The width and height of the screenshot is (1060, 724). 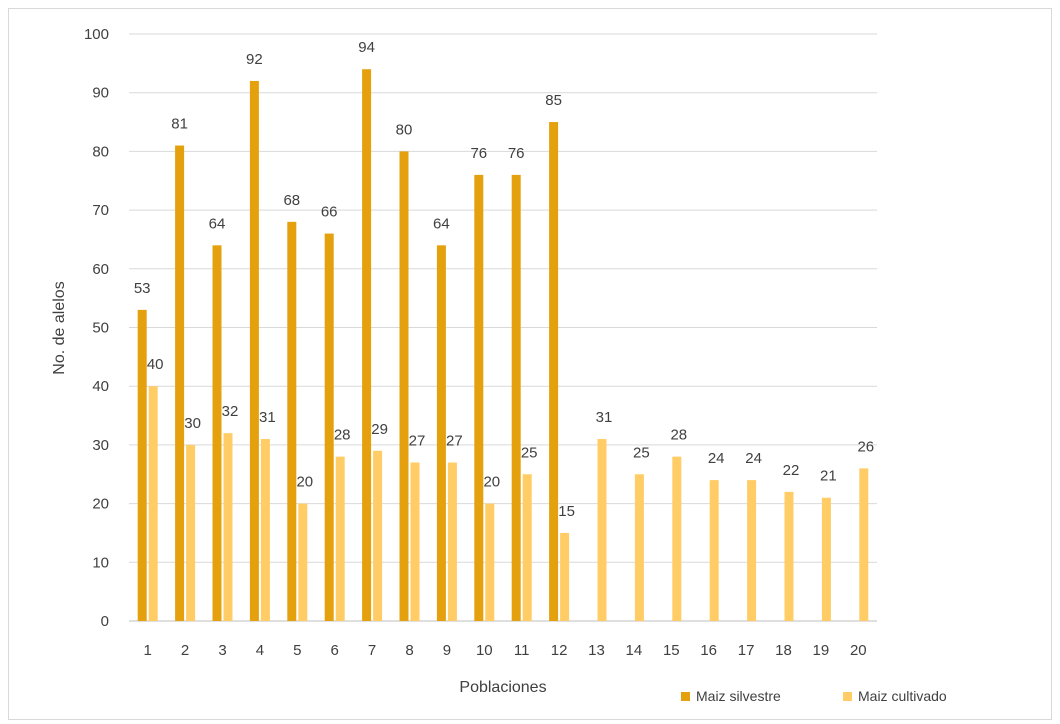 I want to click on x-axis-title: Poblaciones, so click(x=502, y=687).